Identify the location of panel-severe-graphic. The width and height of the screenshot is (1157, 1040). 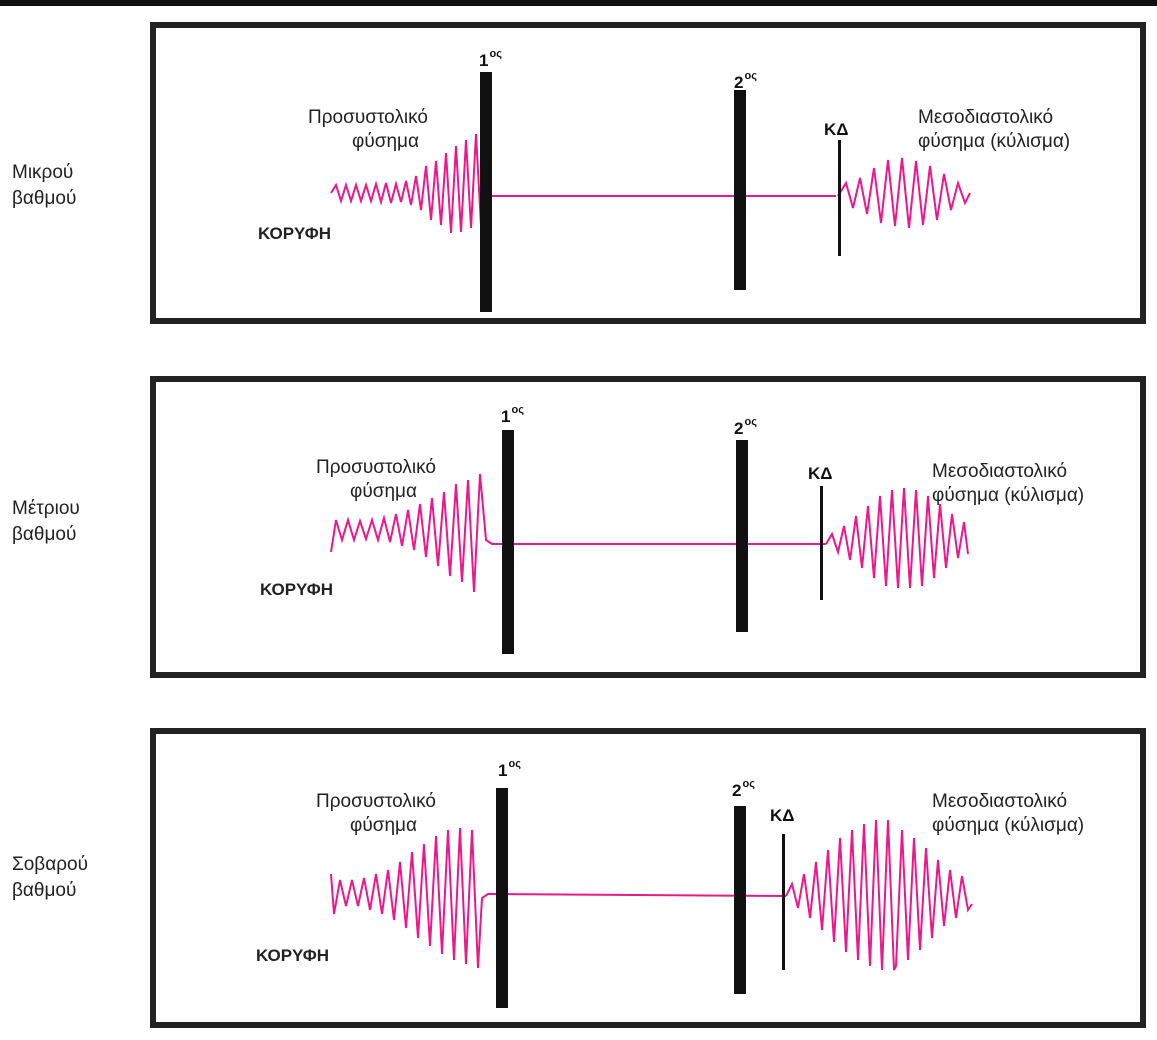
(651, 898).